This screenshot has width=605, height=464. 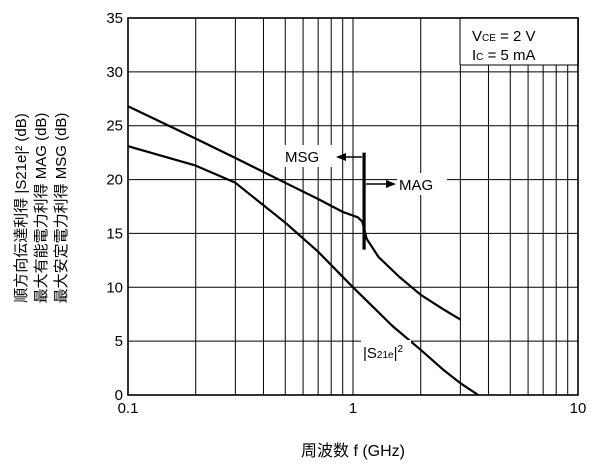 I want to click on y-tick-label: 30, so click(x=114, y=72).